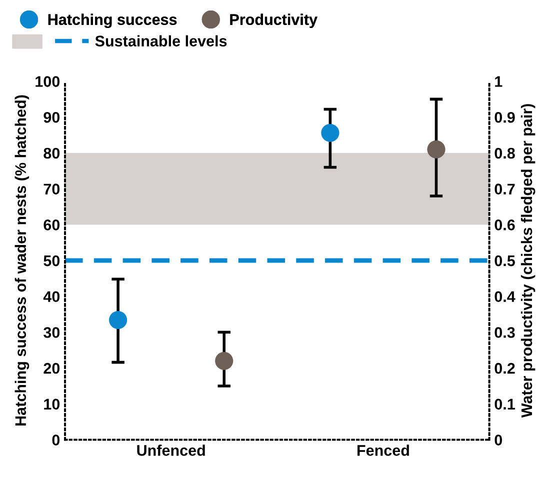  Describe the element at coordinates (504, 117) in the screenshot. I see `y2-tick-label: 0.9` at that location.